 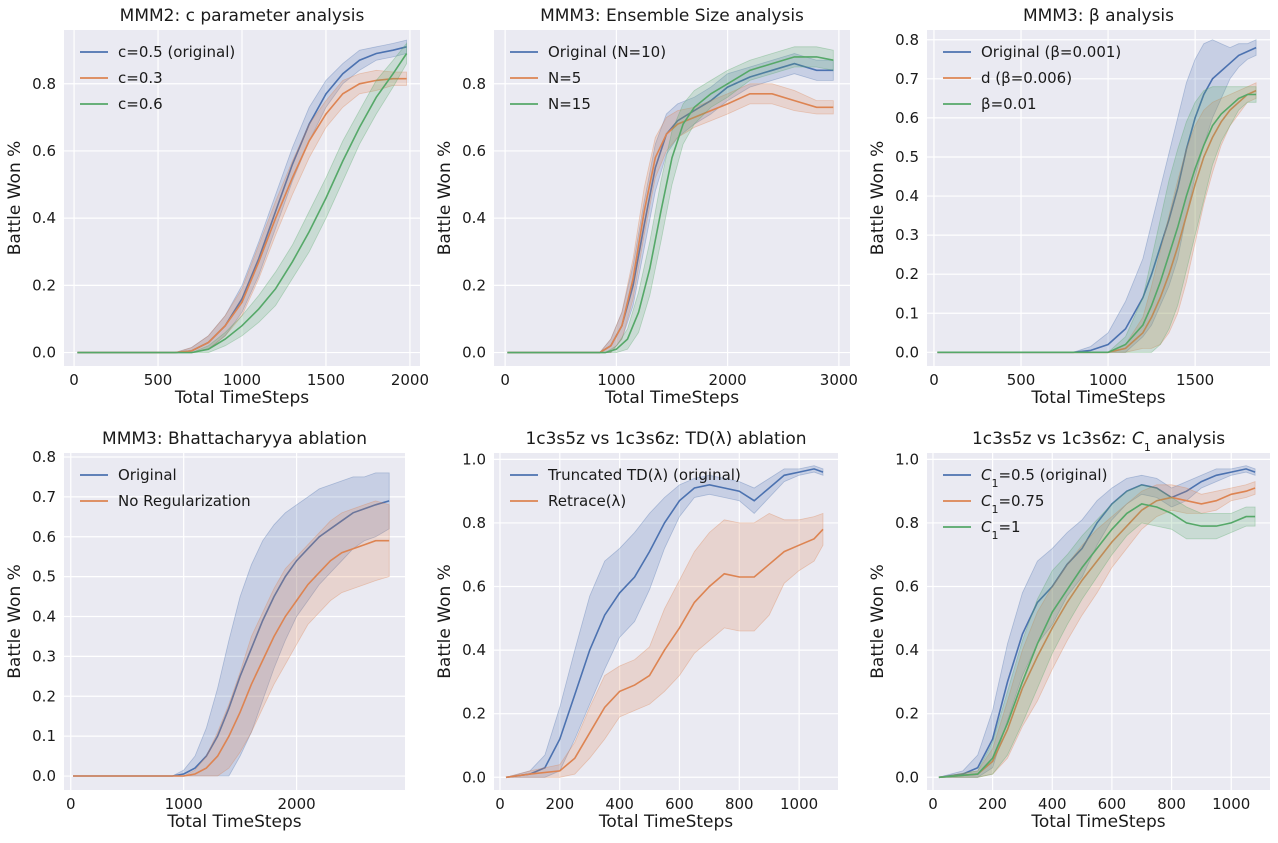 What do you see at coordinates (1012, 504) in the screenshot?
I see `legend-label: C1=0.75` at bounding box center [1012, 504].